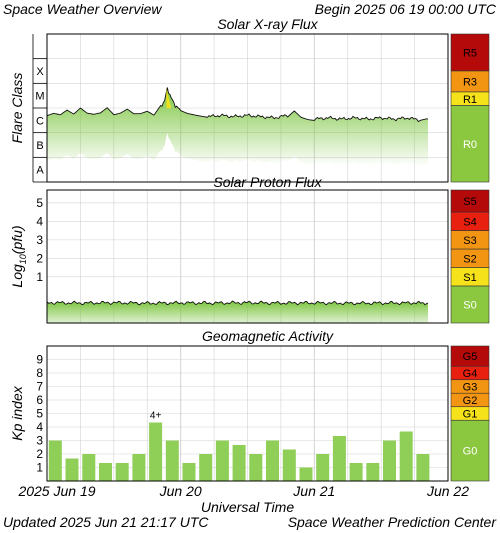 This screenshot has height=533, width=500. Describe the element at coordinates (469, 222) in the screenshot. I see `scale-label: S4` at that location.